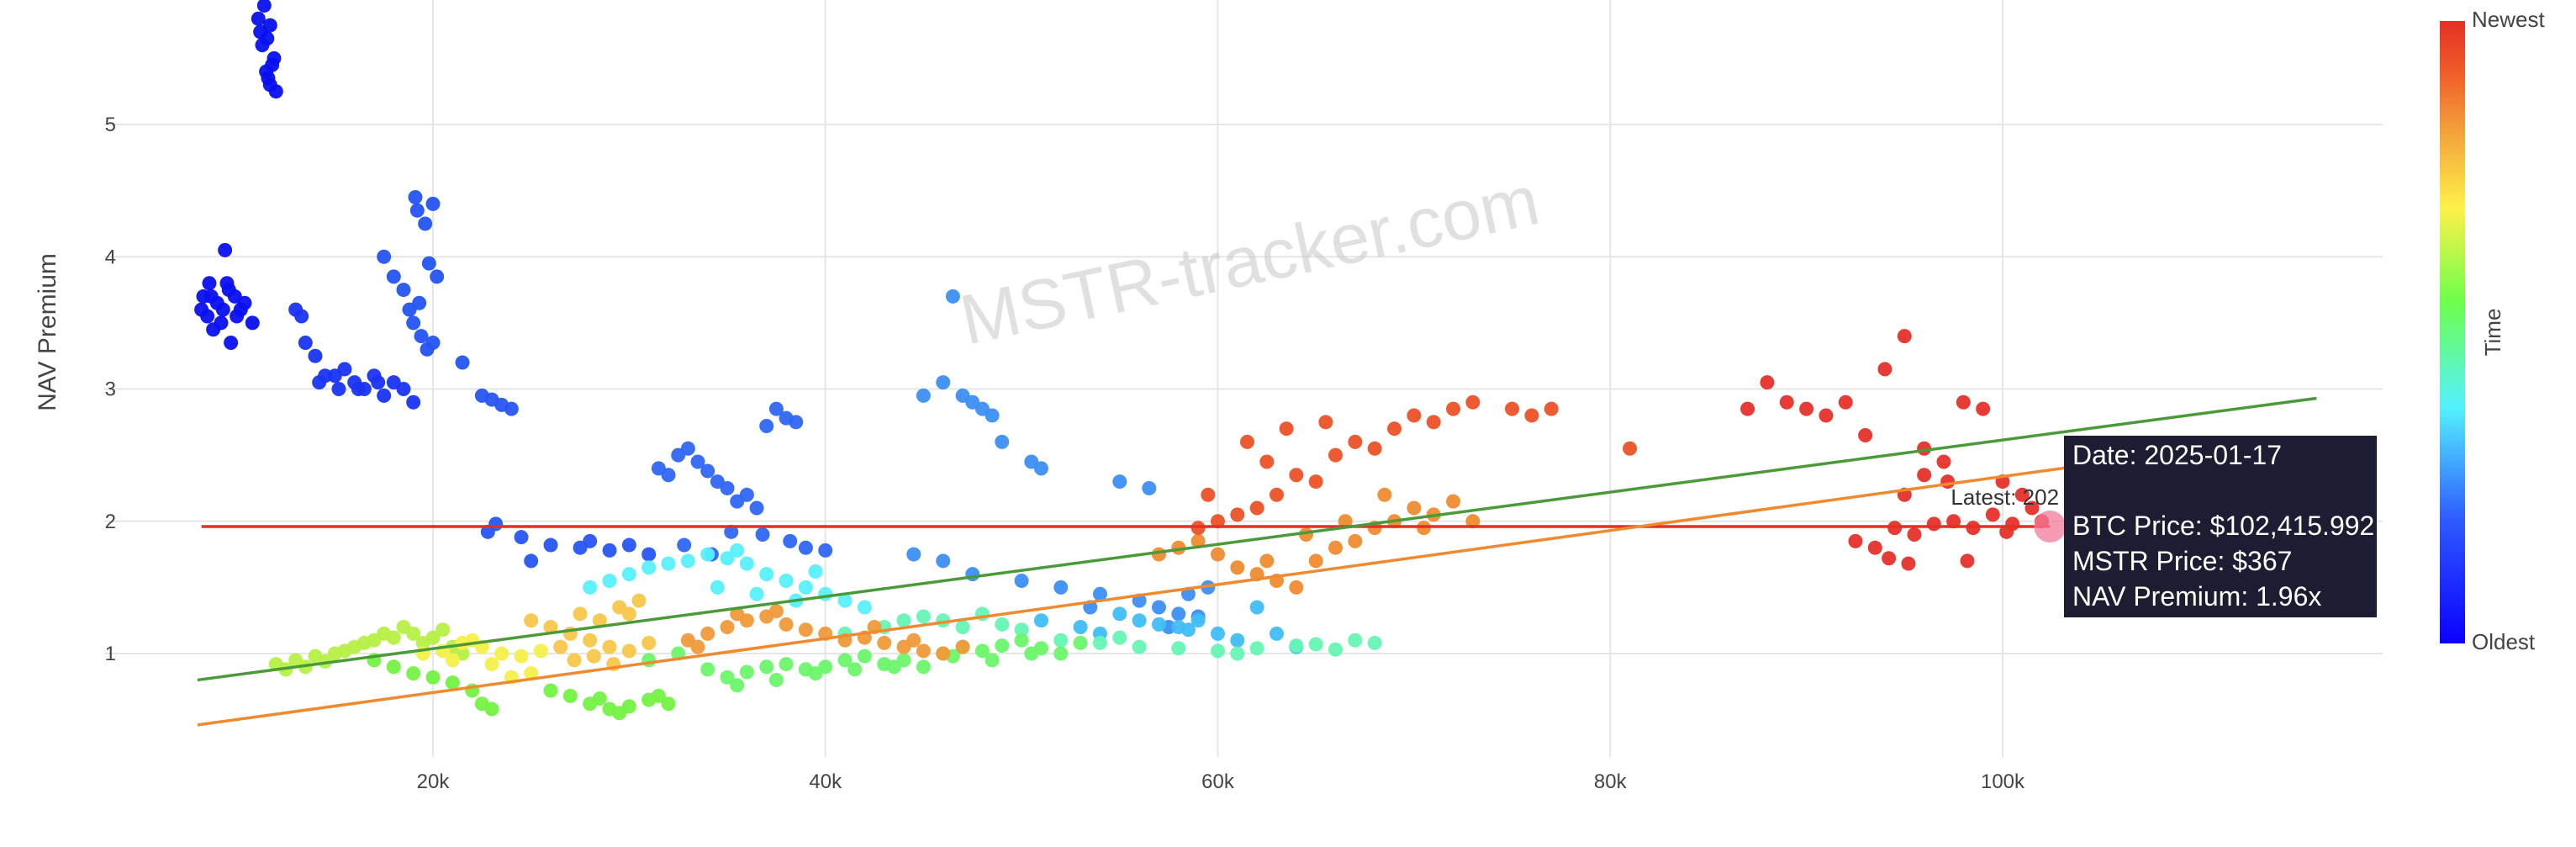 The image size is (2576, 847). What do you see at coordinates (1221, 781) in the screenshot?
I see `x-axis-ticks: 20k 40k 60k 80k 100k` at bounding box center [1221, 781].